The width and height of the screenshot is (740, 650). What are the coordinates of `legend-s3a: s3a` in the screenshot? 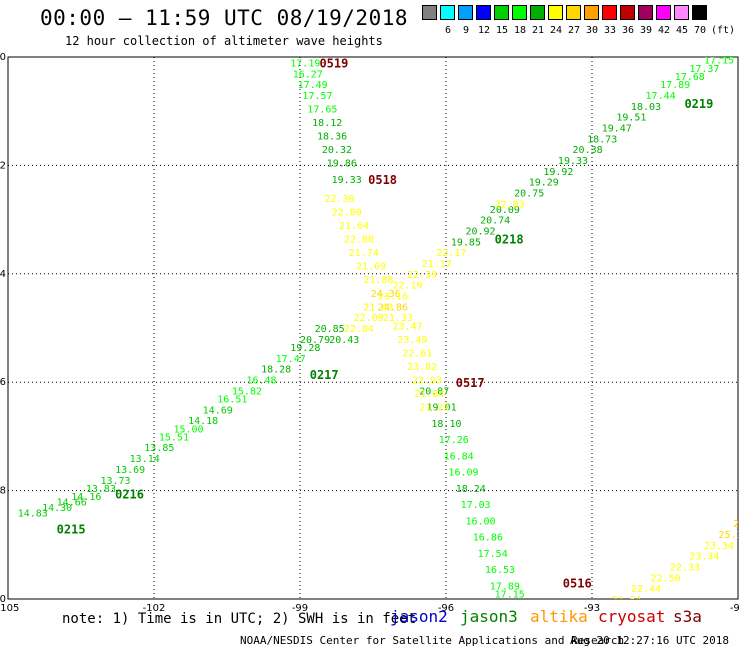 It's located at (687, 616).